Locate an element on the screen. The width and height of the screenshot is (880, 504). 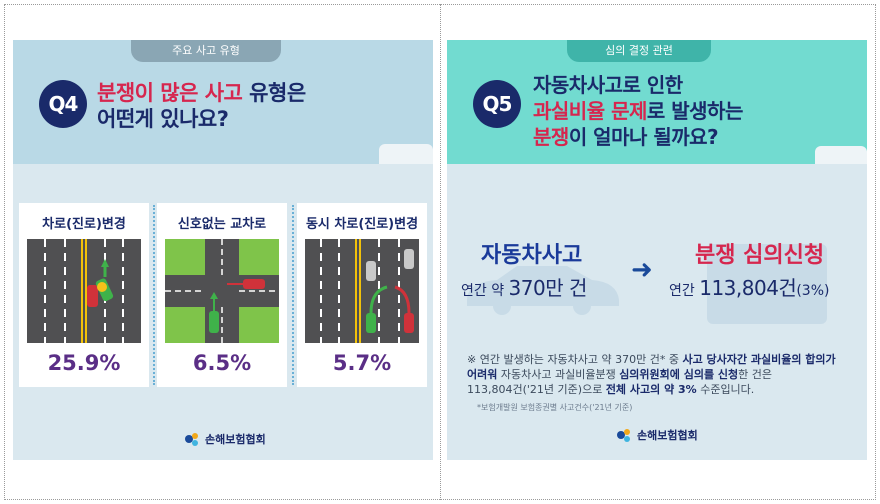
title-text: 이 얼마나 될까요? is located at coordinates (643, 137).